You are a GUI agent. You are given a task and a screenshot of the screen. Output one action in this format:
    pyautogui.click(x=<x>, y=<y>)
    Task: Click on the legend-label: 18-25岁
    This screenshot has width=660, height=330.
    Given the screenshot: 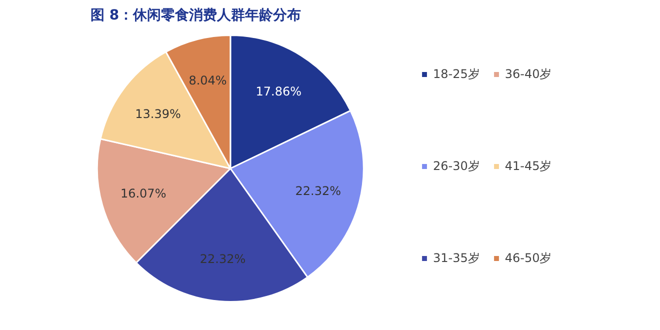 What is the action you would take?
    pyautogui.click(x=456, y=74)
    